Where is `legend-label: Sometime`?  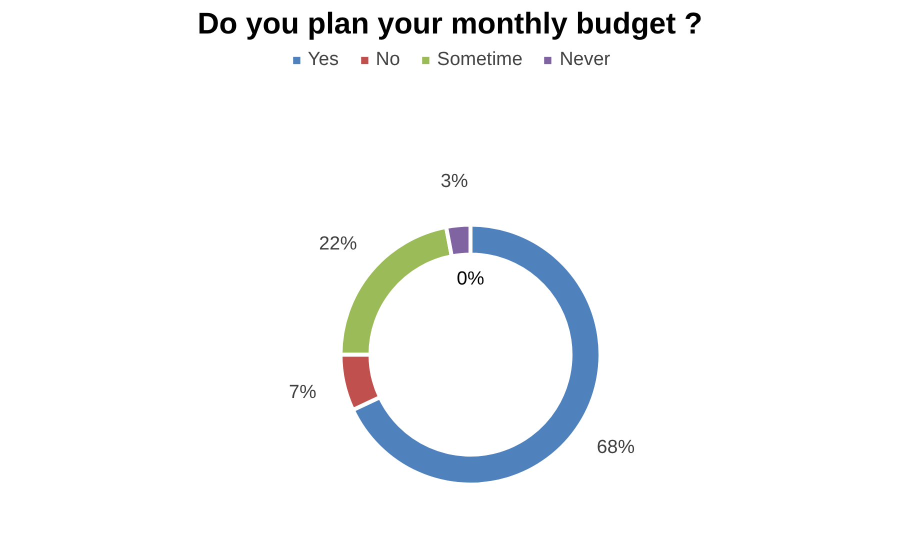 legend-label: Sometime is located at coordinates (480, 60).